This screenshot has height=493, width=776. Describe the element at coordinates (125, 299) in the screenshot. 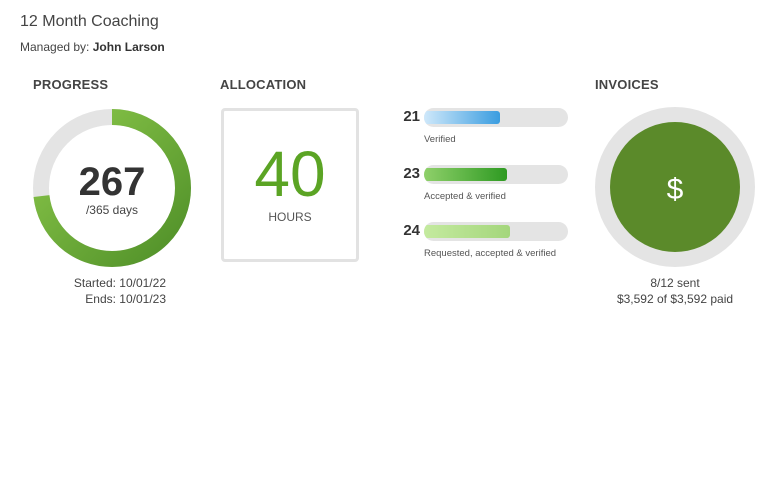

I see `end-date: Ends: 10/01/23` at that location.